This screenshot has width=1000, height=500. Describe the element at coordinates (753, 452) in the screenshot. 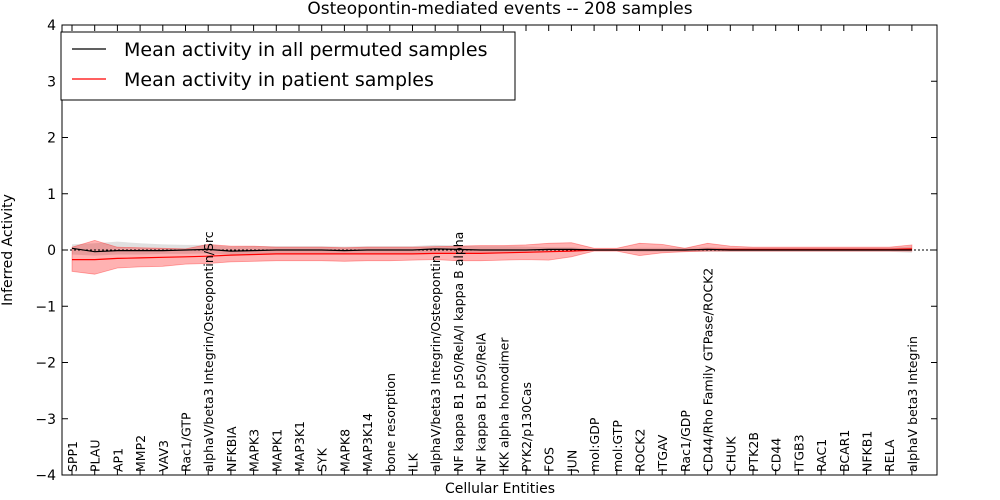

I see `x-tick-label: PTK2B` at that location.